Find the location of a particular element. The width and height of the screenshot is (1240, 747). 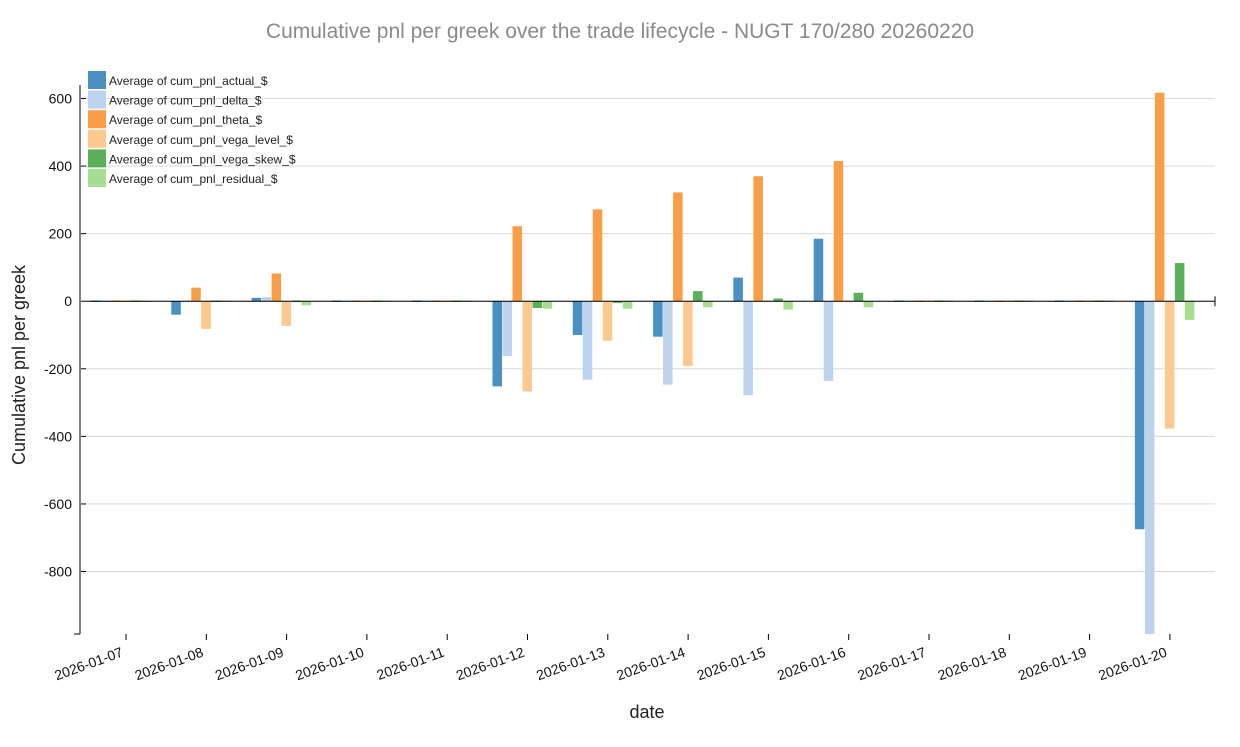

y-tick-label: -600 is located at coordinates (58, 504).